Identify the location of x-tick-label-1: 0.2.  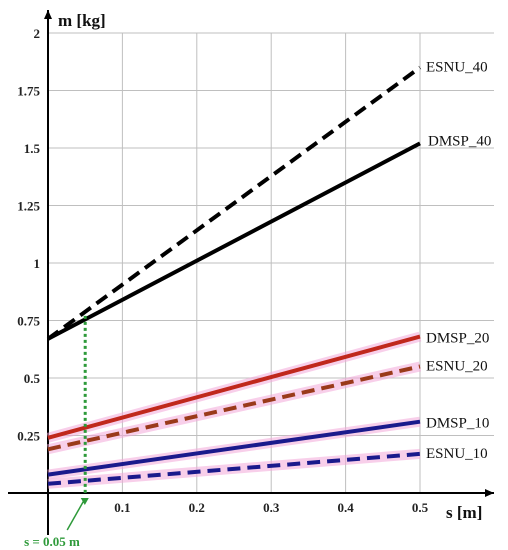
(197, 507).